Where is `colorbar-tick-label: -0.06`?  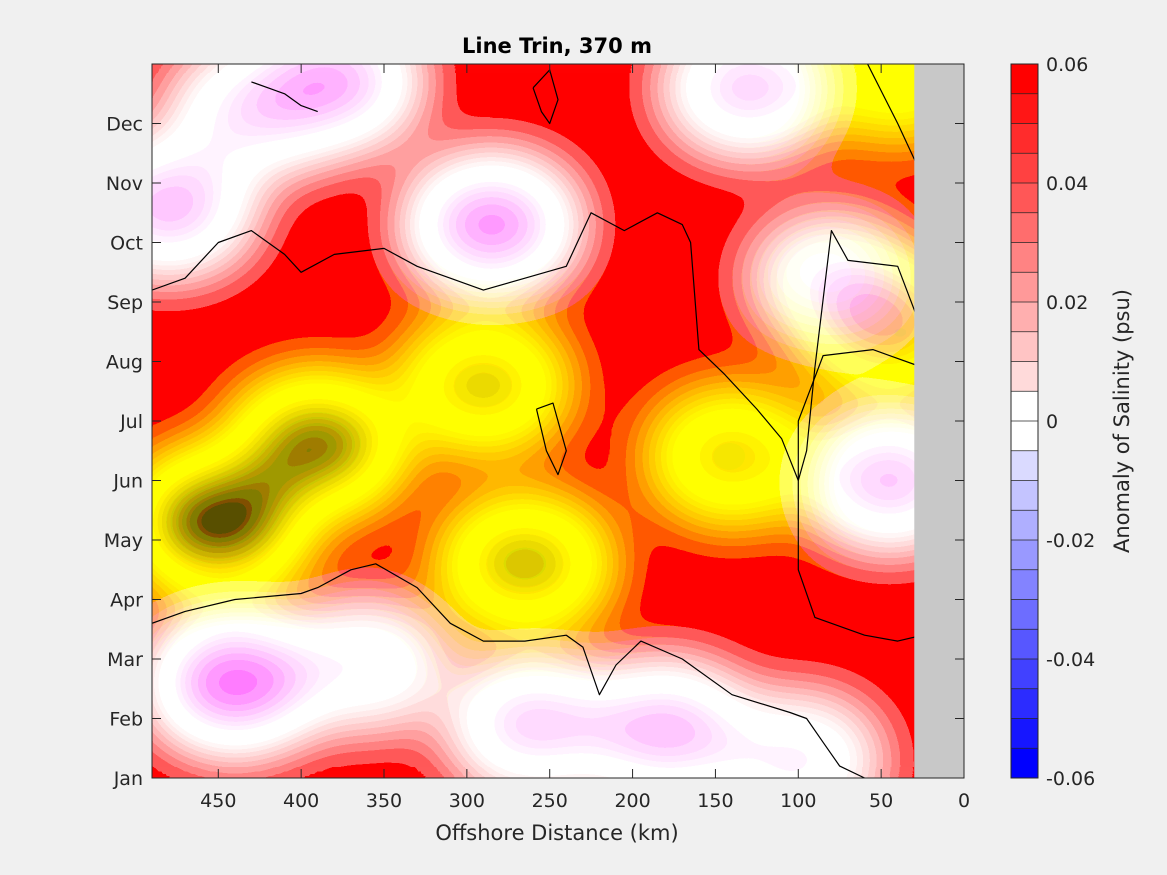 colorbar-tick-label: -0.06 is located at coordinates (1070, 779).